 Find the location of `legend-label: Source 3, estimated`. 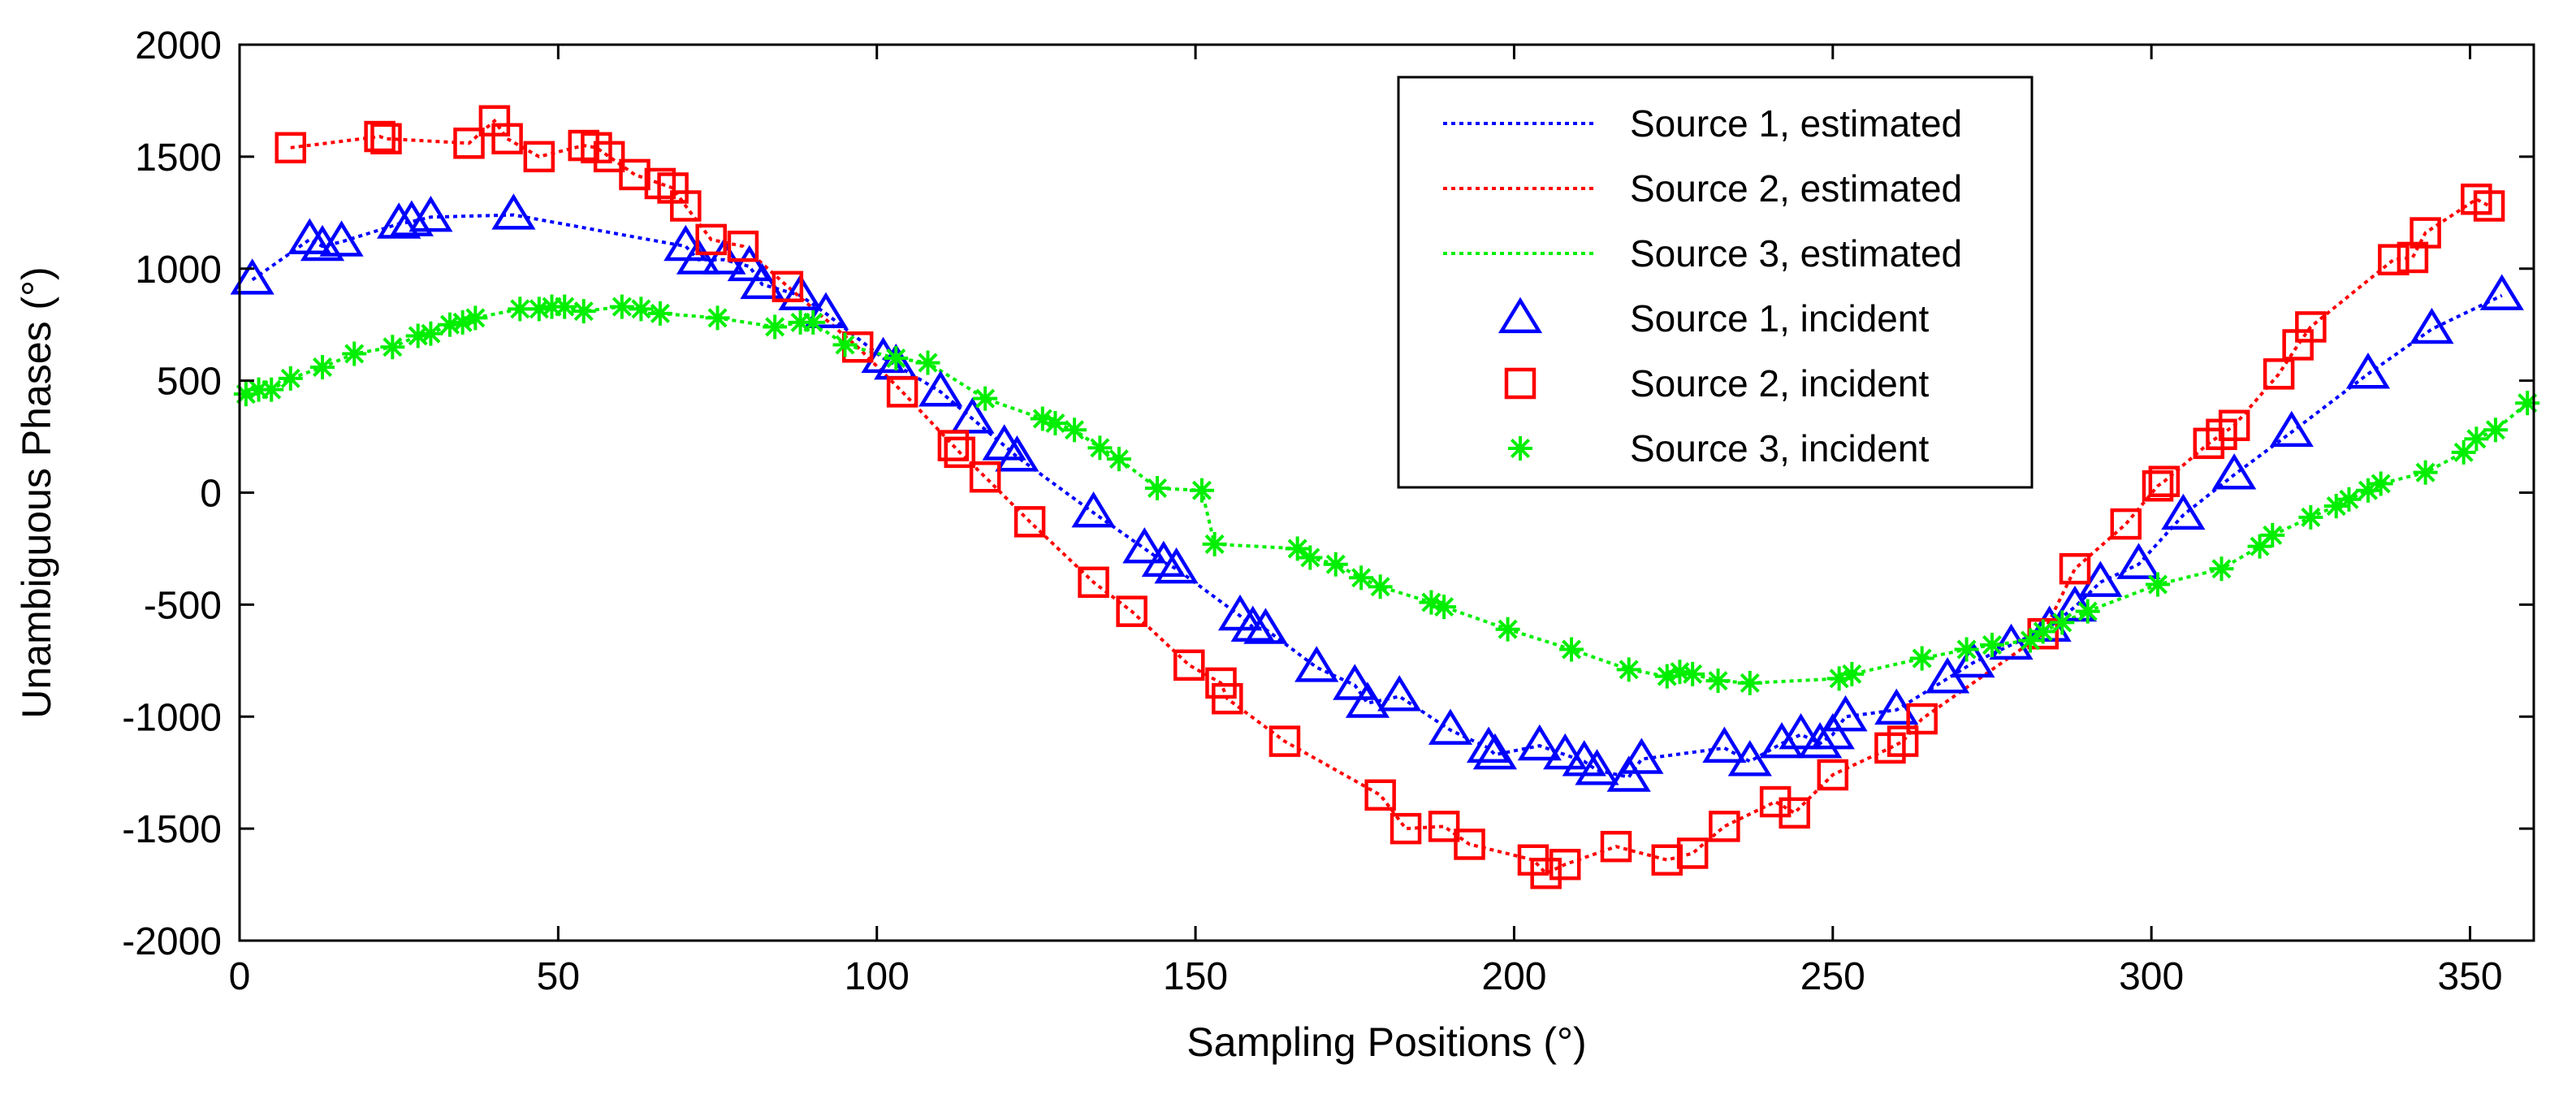

legend-label: Source 3, estimated is located at coordinates (1796, 253).